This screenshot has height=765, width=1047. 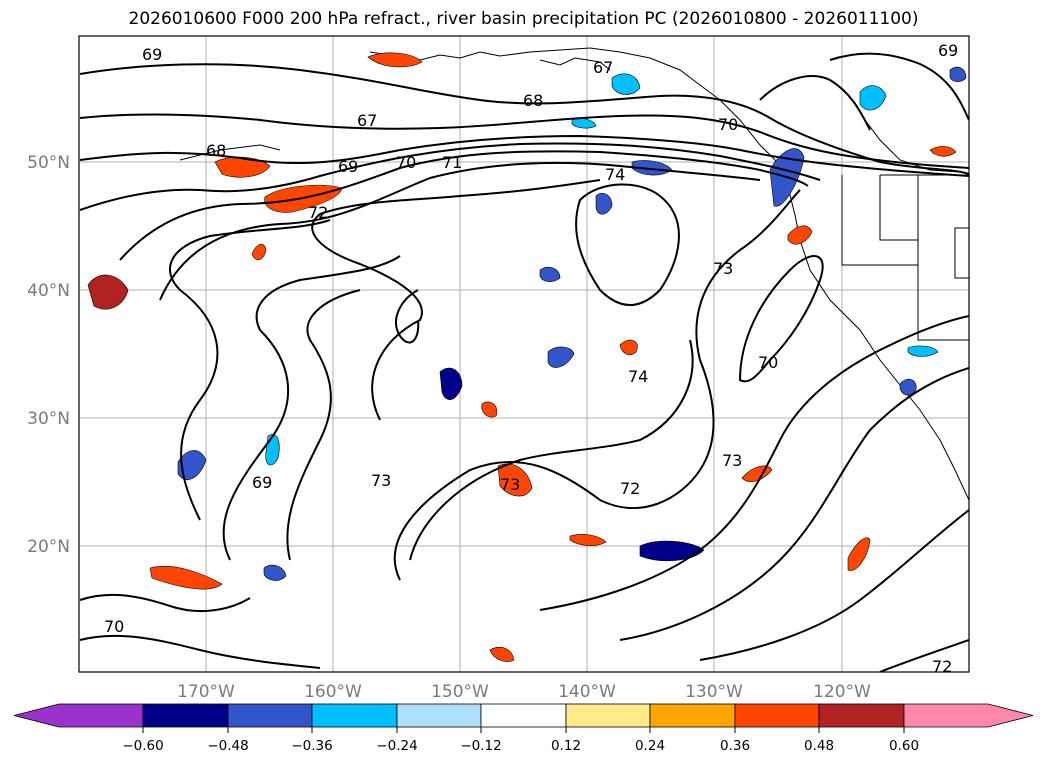 What do you see at coordinates (819, 746) in the screenshot?
I see `colorbar-tick-label: 0.48` at bounding box center [819, 746].